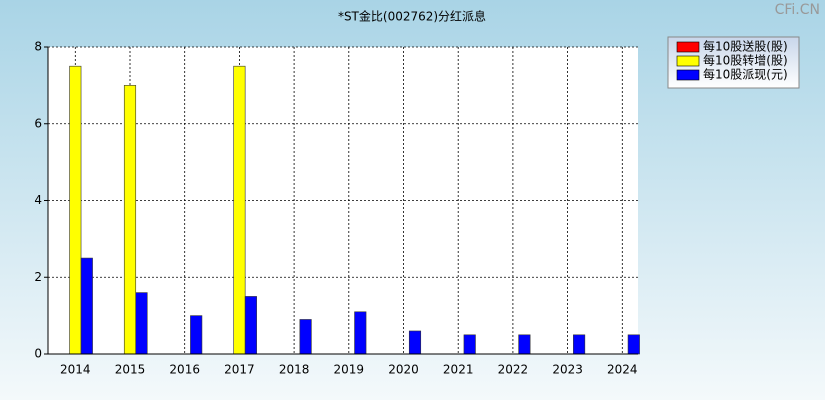 This screenshot has width=825, height=400. Describe the element at coordinates (745, 46) in the screenshot. I see `legend-label: 每10股送股(股)` at that location.